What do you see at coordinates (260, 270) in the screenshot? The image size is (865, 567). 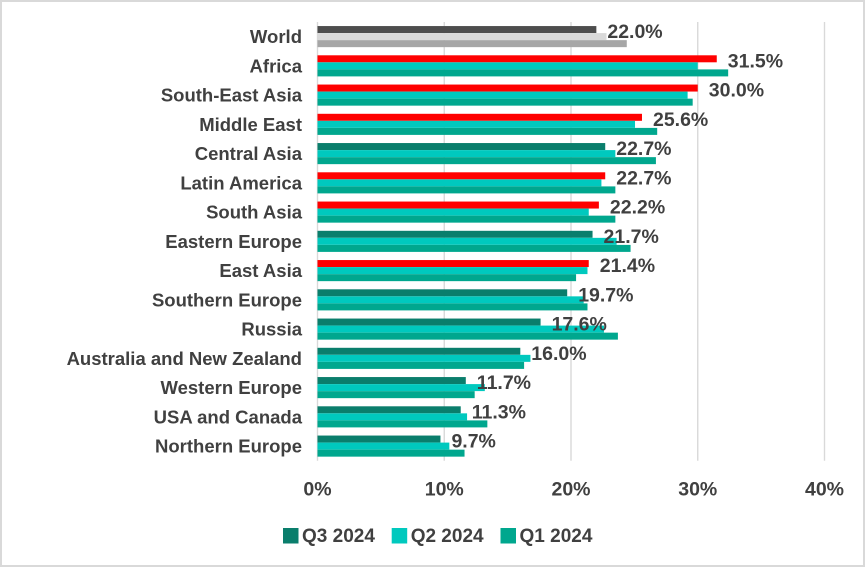 I see `svg-text: East Asia` at bounding box center [260, 270].